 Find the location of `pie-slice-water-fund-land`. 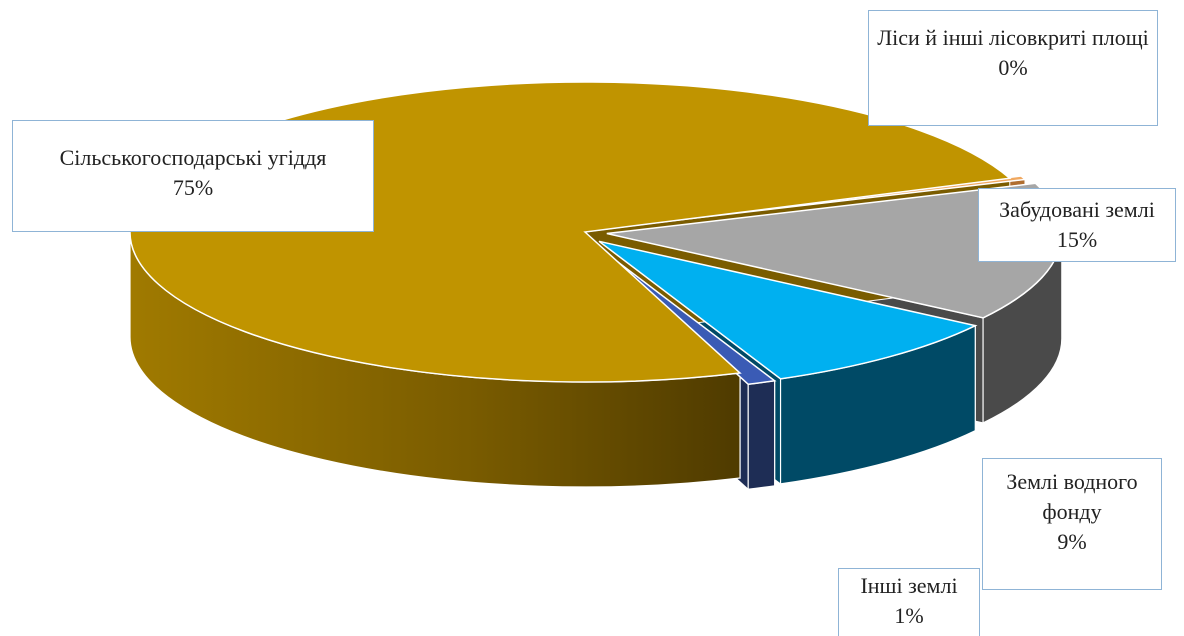

pie-slice-water-fund-land is located at coordinates (788, 310).